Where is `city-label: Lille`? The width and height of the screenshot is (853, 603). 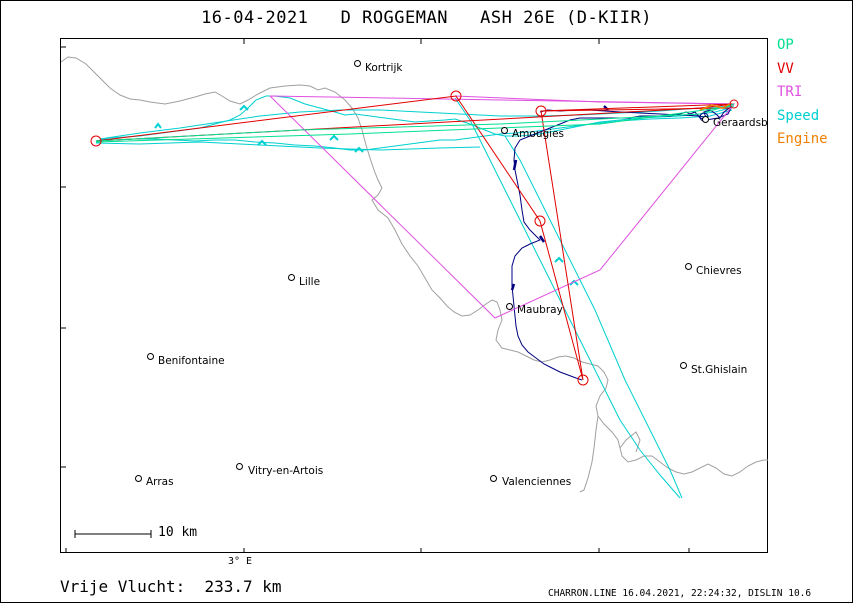
city-label: Lille is located at coordinates (310, 282).